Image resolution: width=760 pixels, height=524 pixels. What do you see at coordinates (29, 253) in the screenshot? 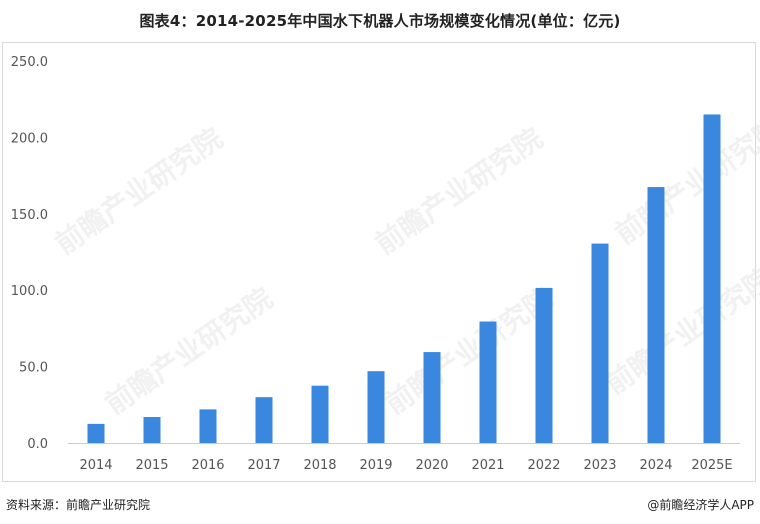
I see `y-axis: 0.0 50.0 100.0 150.0 200.0 250.0` at bounding box center [29, 253].